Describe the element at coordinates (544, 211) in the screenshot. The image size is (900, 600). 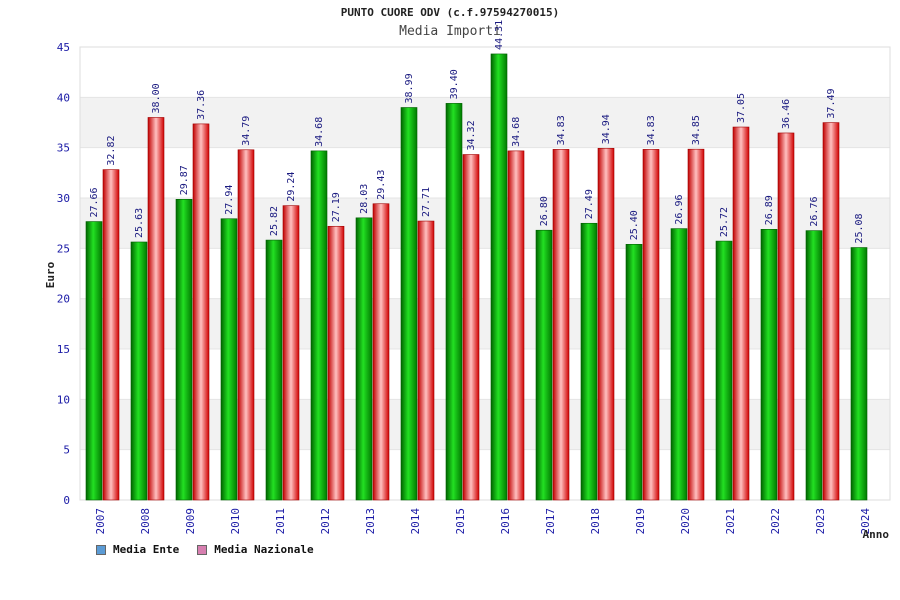
I see `data-label: 26.80` at that location.